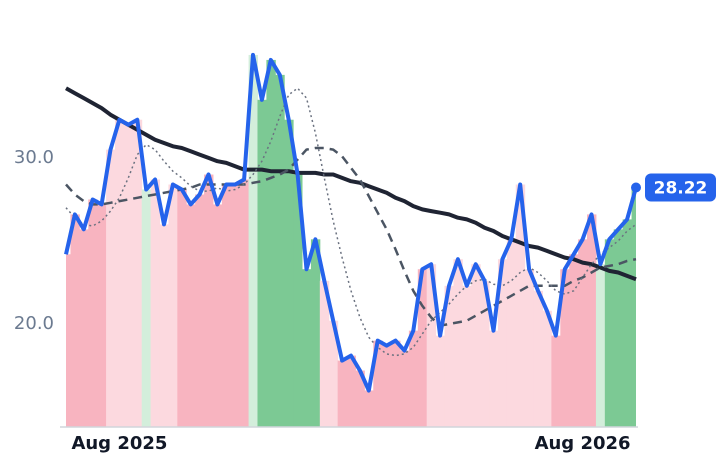 This screenshot has height=464, width=718. I want to click on x-tick-label: Aug 2025, so click(119, 443).